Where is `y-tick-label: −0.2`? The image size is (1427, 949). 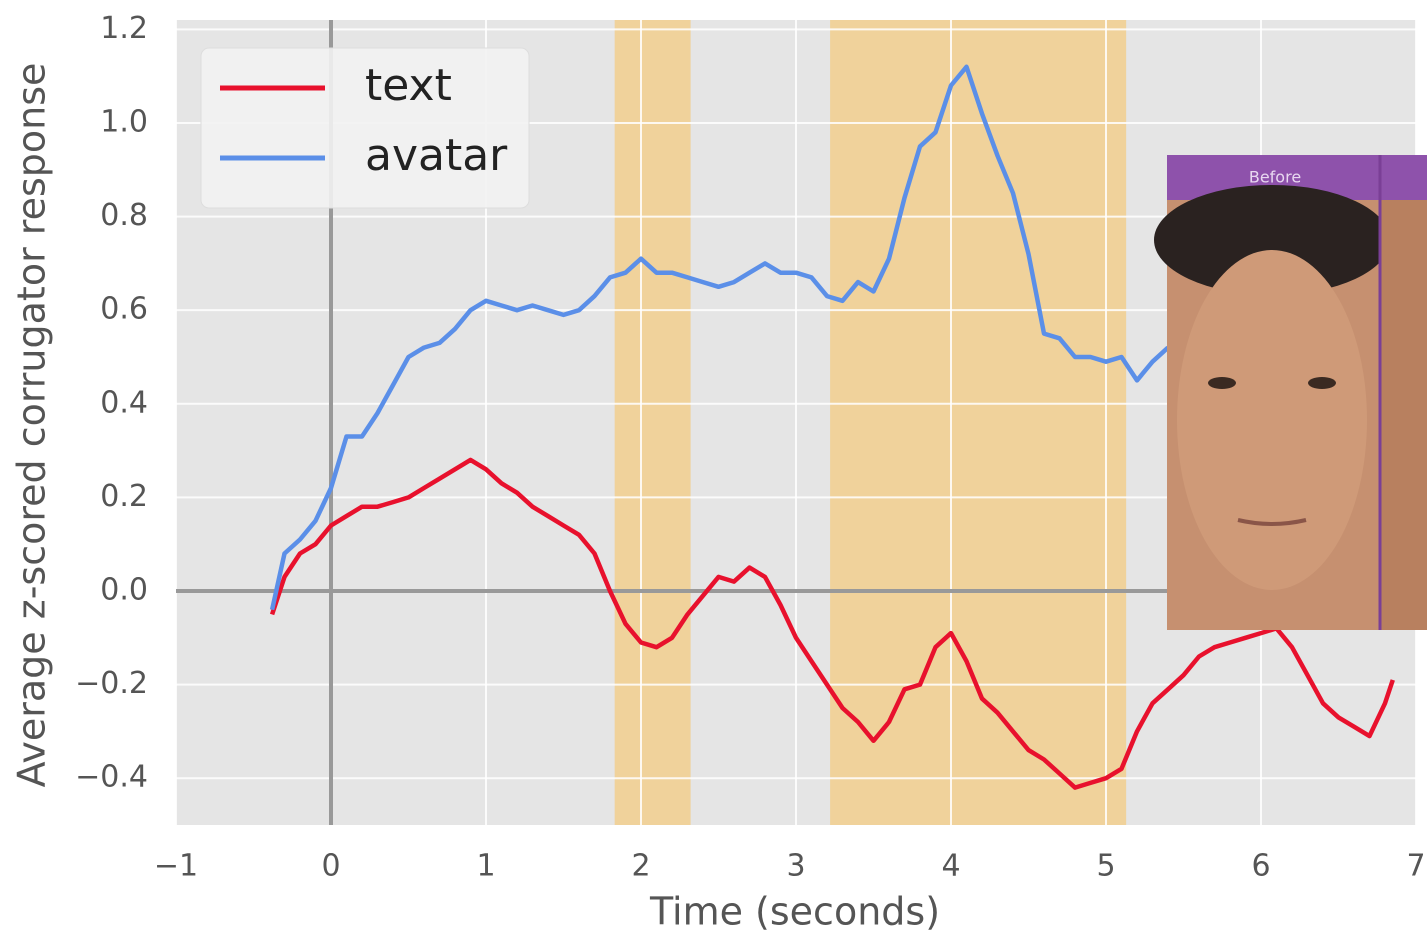
y-tick-label: −0.2 is located at coordinates (111, 683).